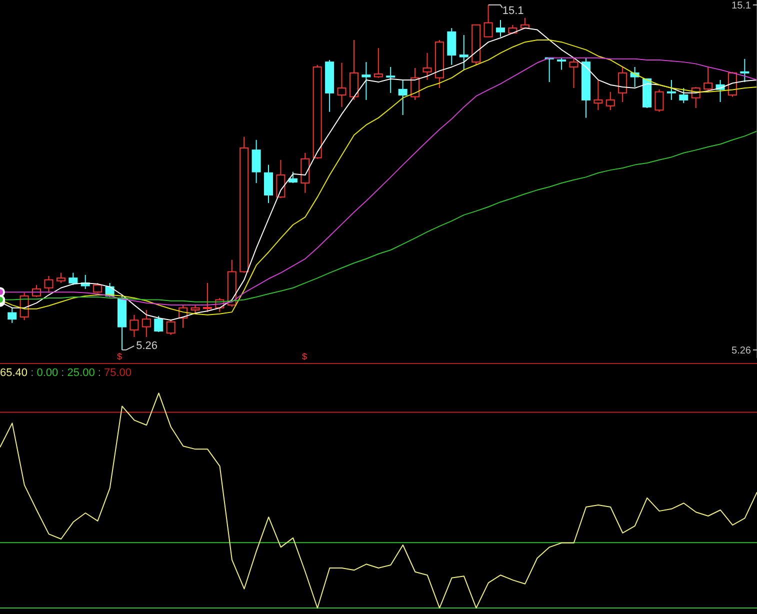 The width and height of the screenshot is (757, 614). I want to click on annotation: 15.1, so click(513, 10).